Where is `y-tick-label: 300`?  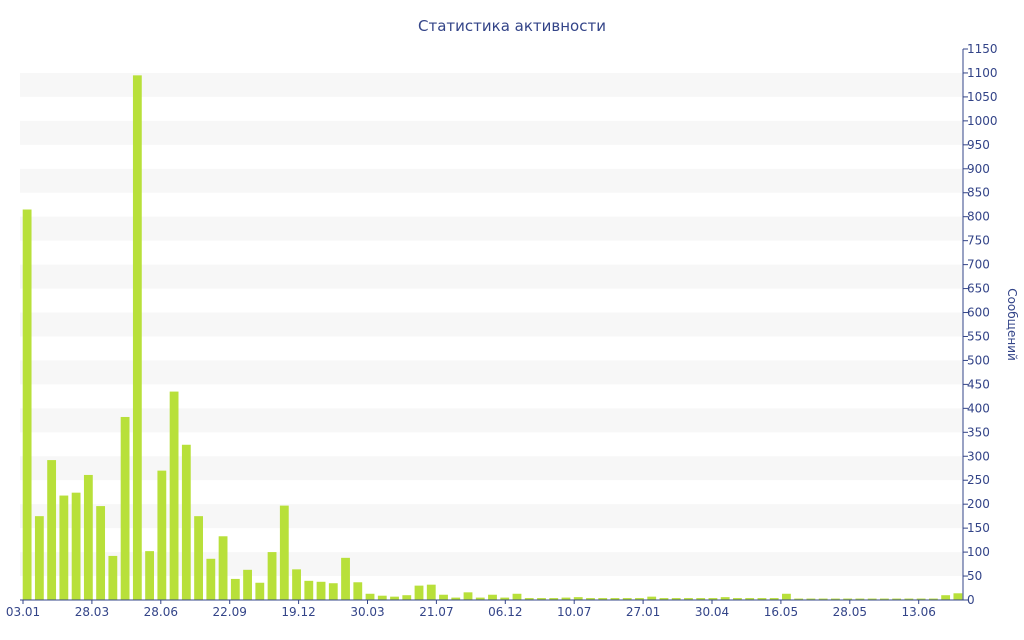 y-tick-label: 300 is located at coordinates (978, 456).